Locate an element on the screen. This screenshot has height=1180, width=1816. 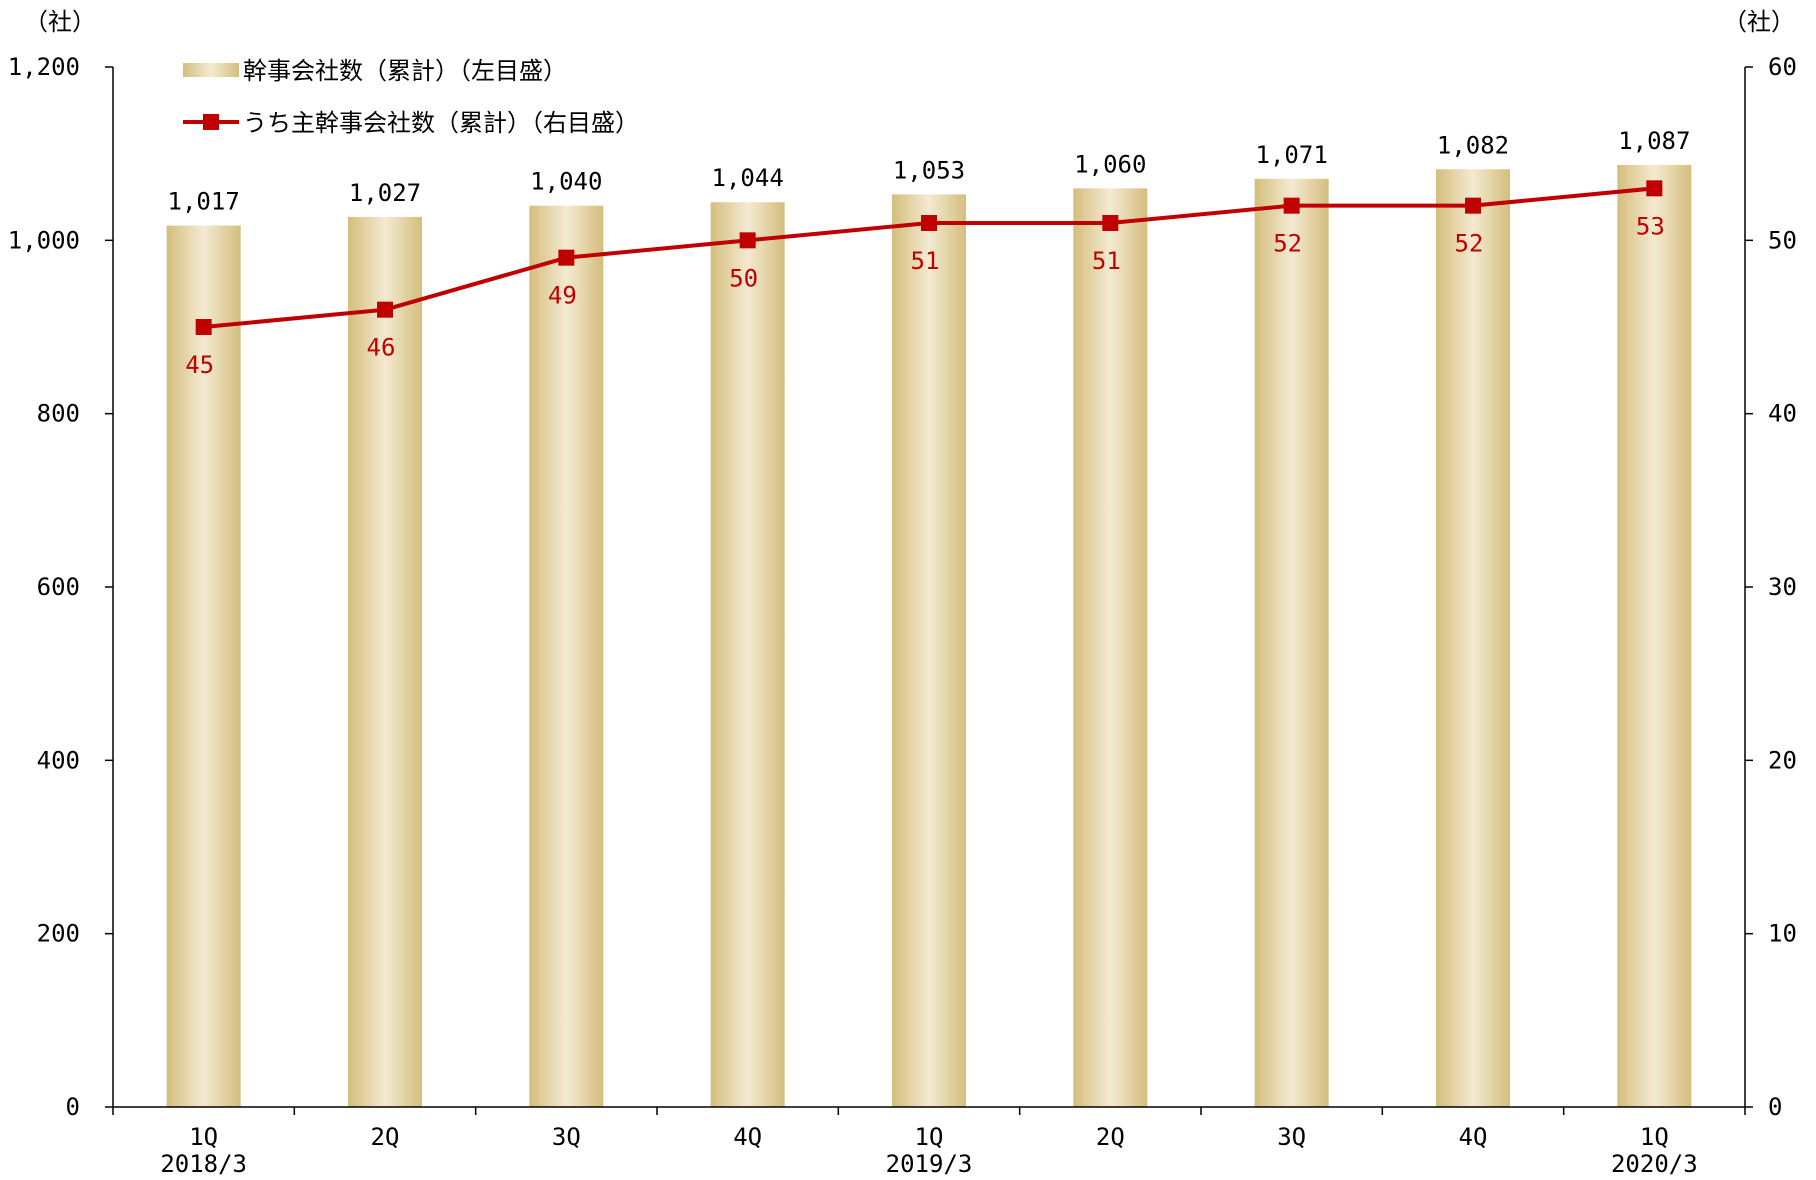
bar-data-label: 1,044 is located at coordinates (748, 178).